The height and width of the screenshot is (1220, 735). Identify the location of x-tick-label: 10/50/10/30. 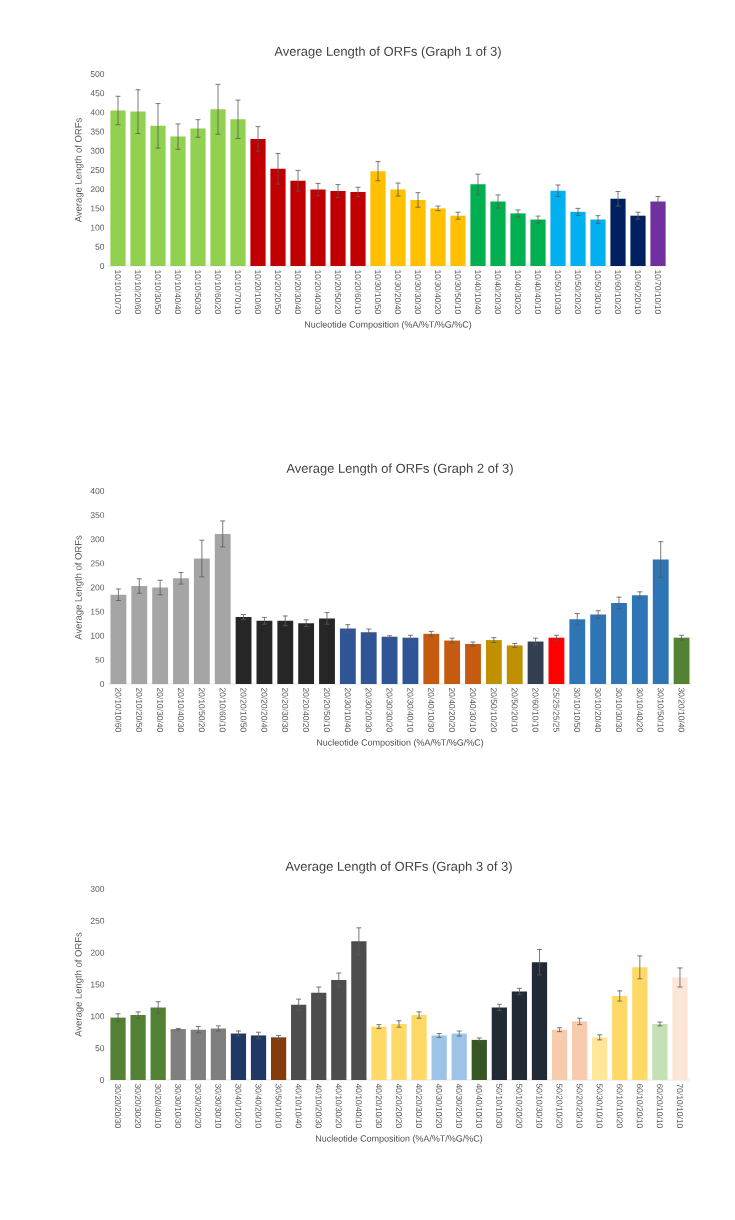
(558, 292).